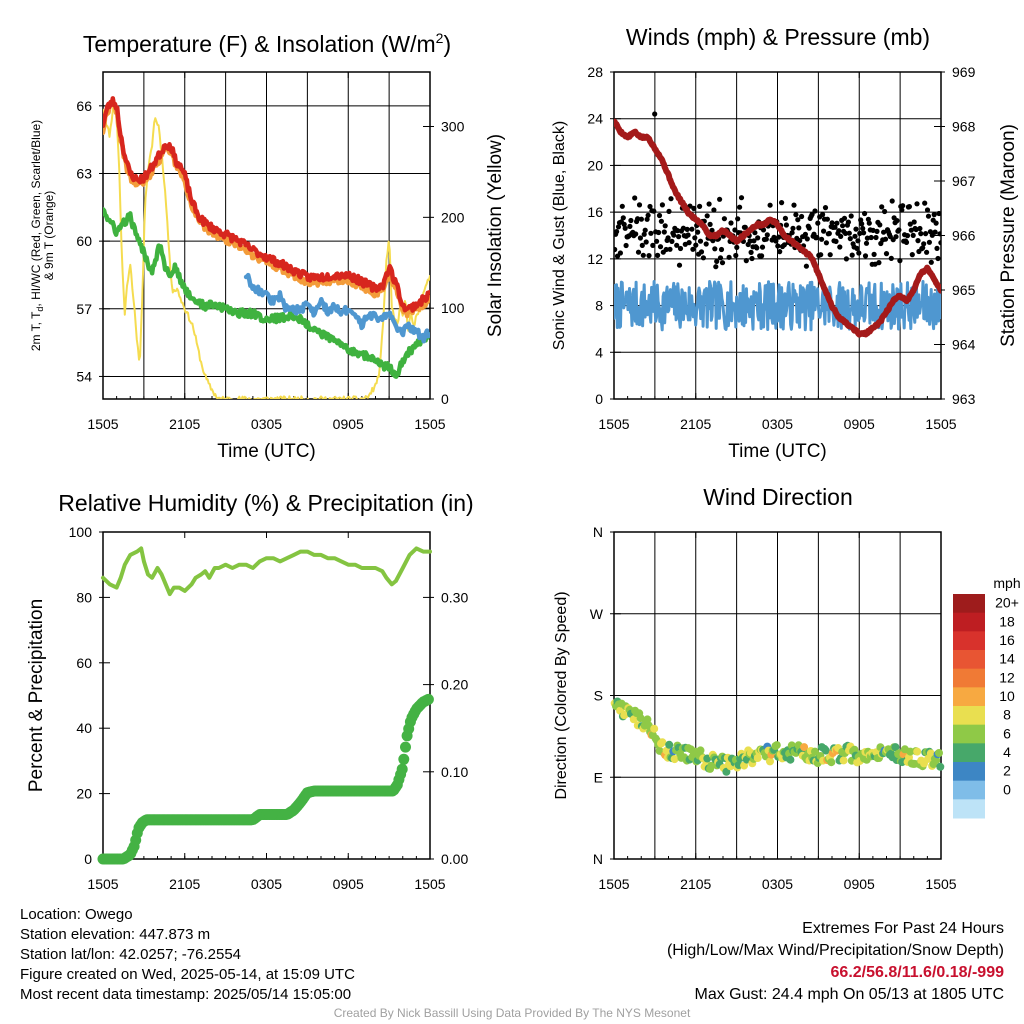  I want to click on chart-title: Wind Direction, so click(778, 497).